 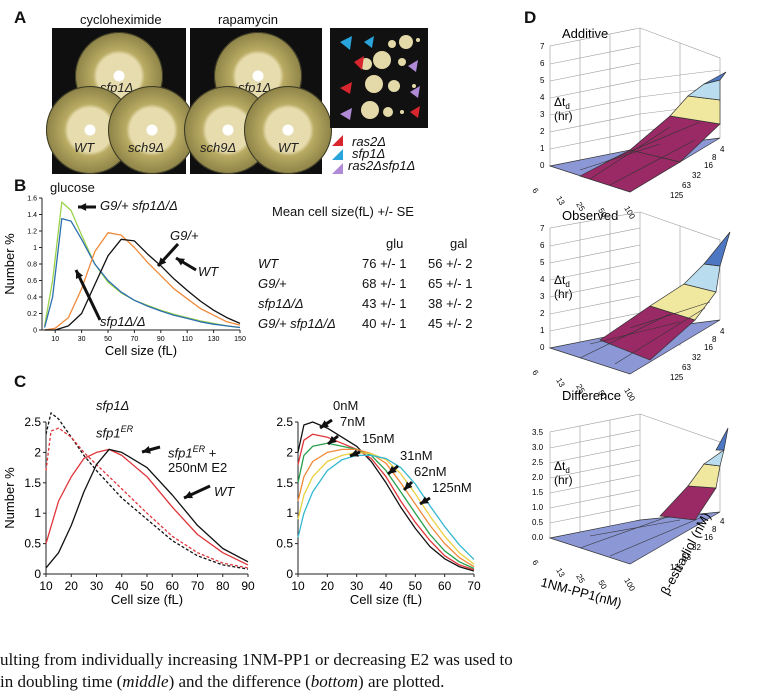 What do you see at coordinates (369, 153) in the screenshot?
I see `legend-sfp1-label: sfp1Δ` at bounding box center [369, 153].